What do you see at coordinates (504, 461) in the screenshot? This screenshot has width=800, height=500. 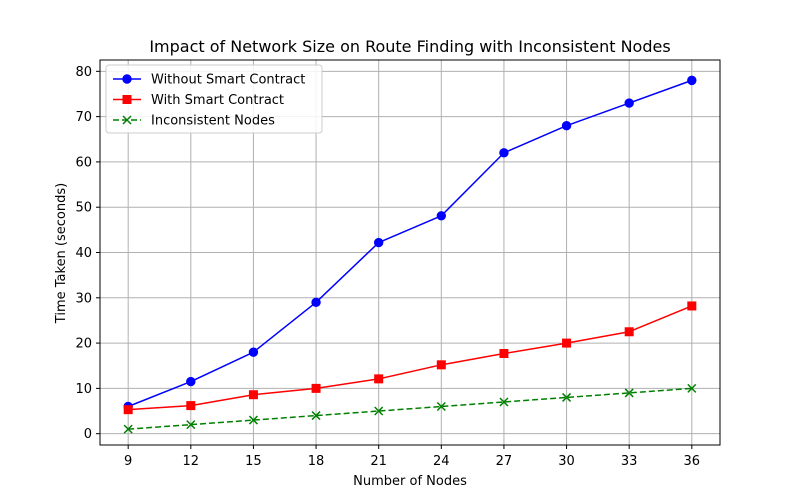 I see `x-tick-label: 27` at bounding box center [504, 461].